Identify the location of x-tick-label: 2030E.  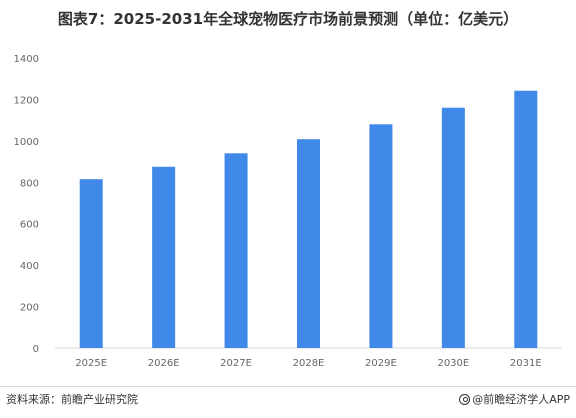
(453, 363).